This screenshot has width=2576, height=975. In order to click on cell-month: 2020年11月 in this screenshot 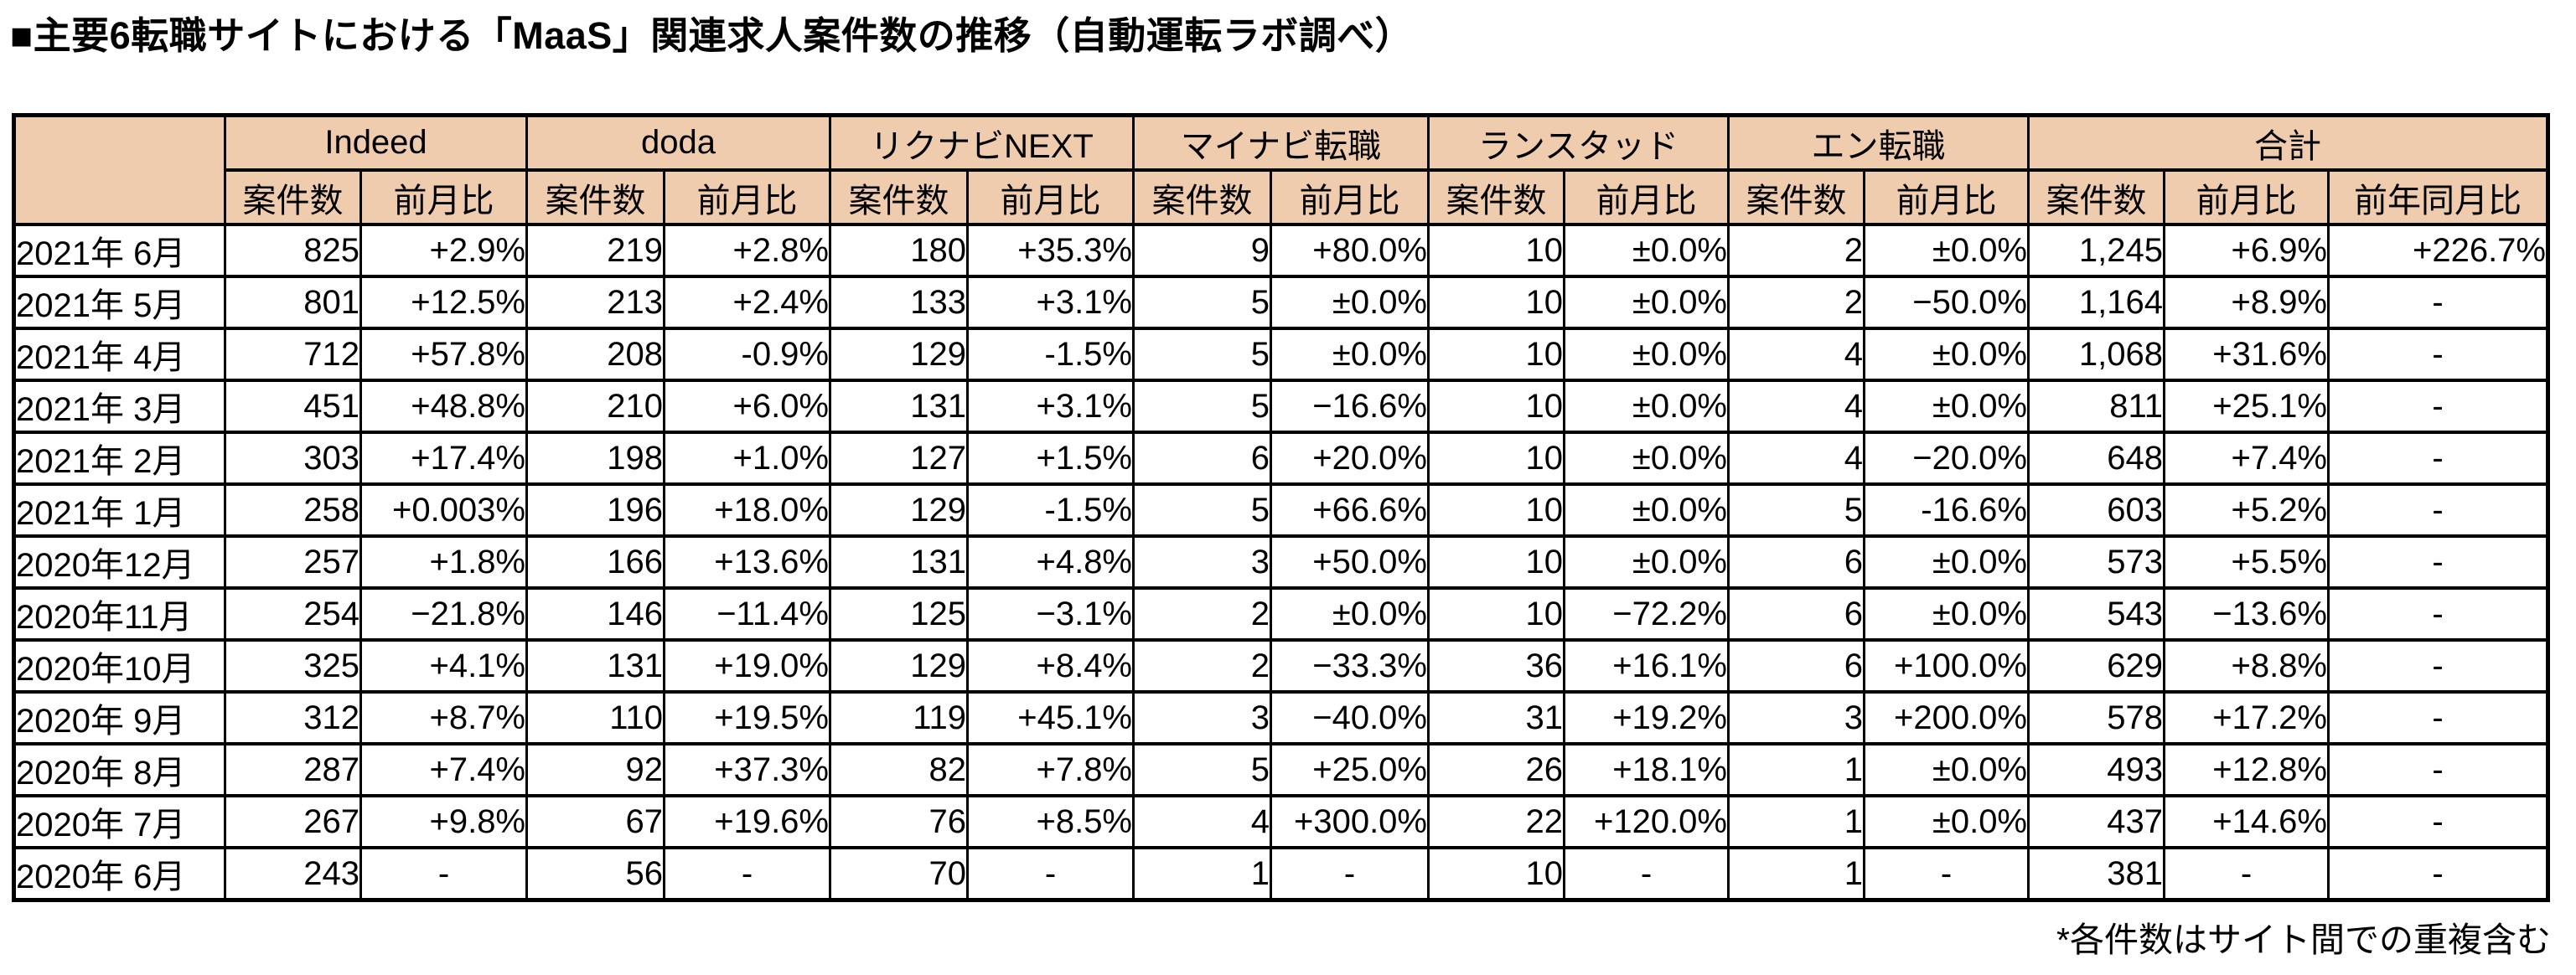, I will do `click(119, 614)`.